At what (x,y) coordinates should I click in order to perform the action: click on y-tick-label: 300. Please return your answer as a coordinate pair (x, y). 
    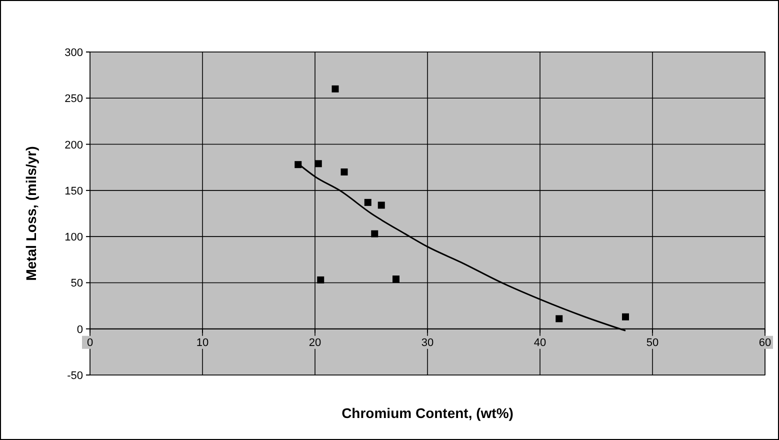
    Looking at the image, I should click on (73, 53).